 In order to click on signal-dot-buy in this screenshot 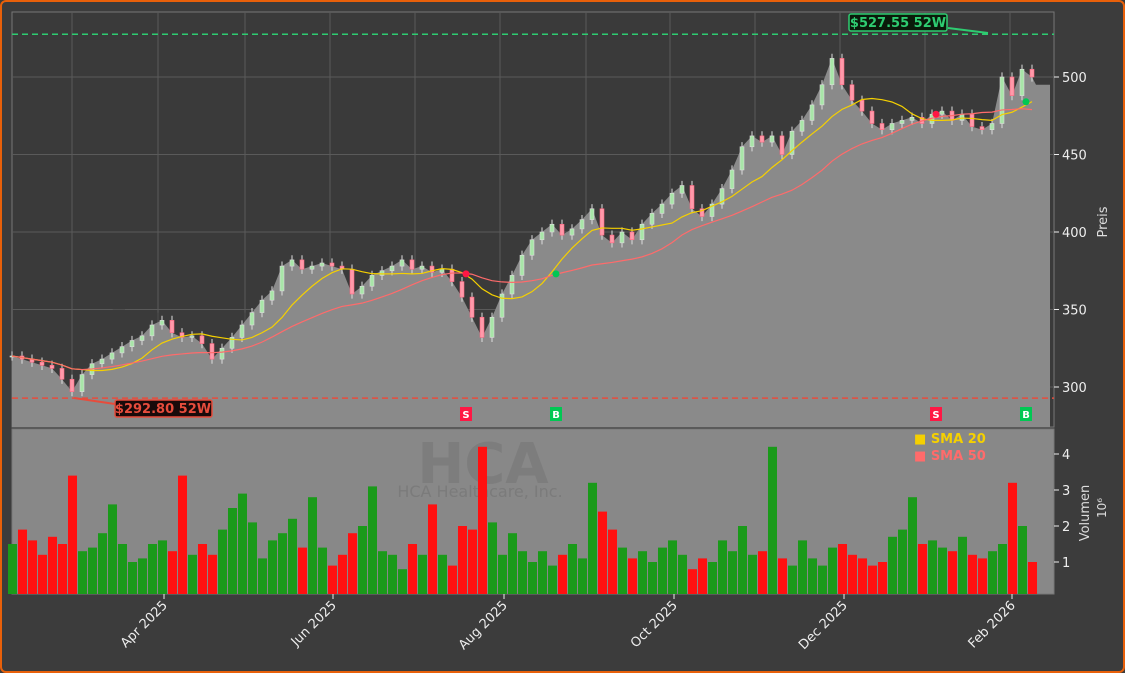, I will do `click(1026, 102)`.